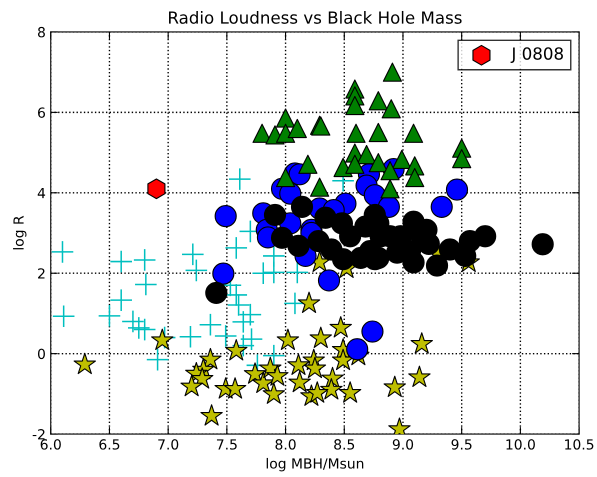  Describe the element at coordinates (109, 444) in the screenshot. I see `x-tick-label: 6.5` at that location.